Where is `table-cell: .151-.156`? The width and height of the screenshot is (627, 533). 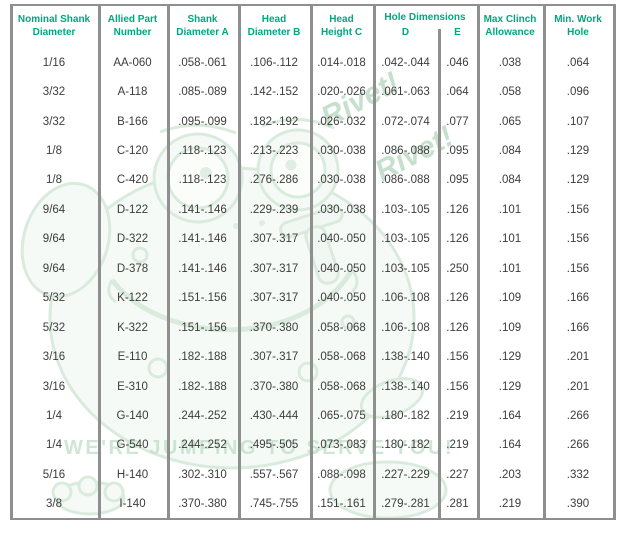 table-cell: .151-.156 is located at coordinates (202, 327).